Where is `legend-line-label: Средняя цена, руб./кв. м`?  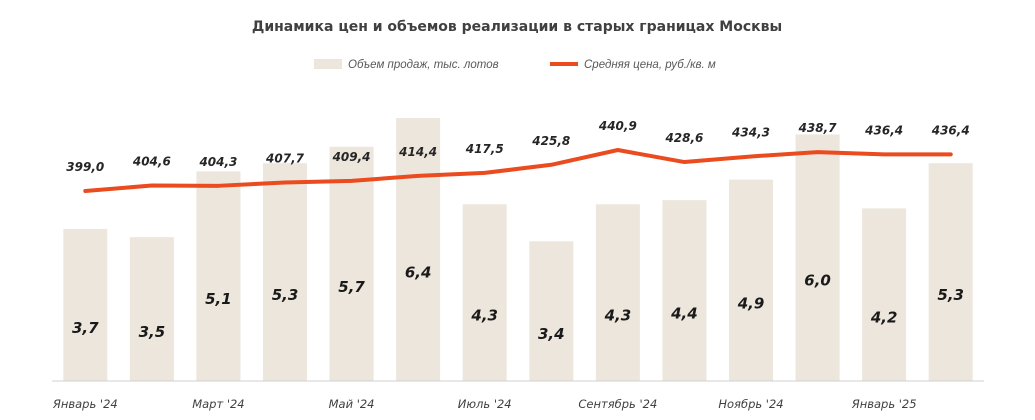
legend-line-label: Средняя цена, руб./кв. м is located at coordinates (650, 65).